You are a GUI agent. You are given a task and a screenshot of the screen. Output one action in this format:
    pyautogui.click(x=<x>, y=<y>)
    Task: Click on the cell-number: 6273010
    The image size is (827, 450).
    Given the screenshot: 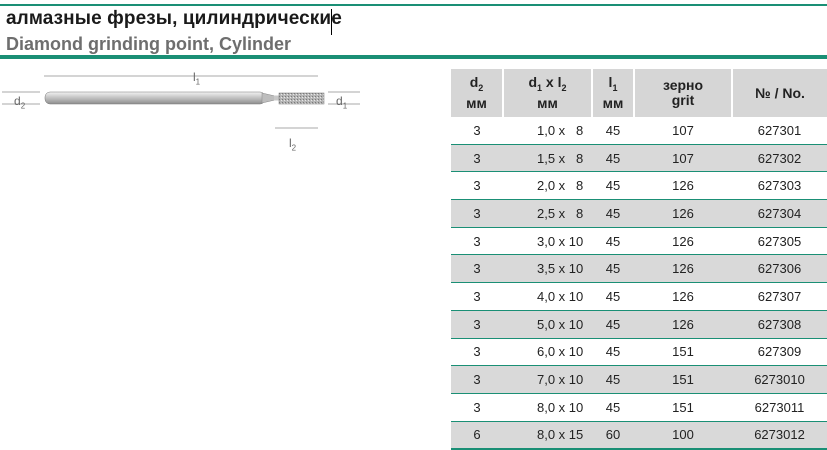 What is the action you would take?
    pyautogui.click(x=779, y=379)
    